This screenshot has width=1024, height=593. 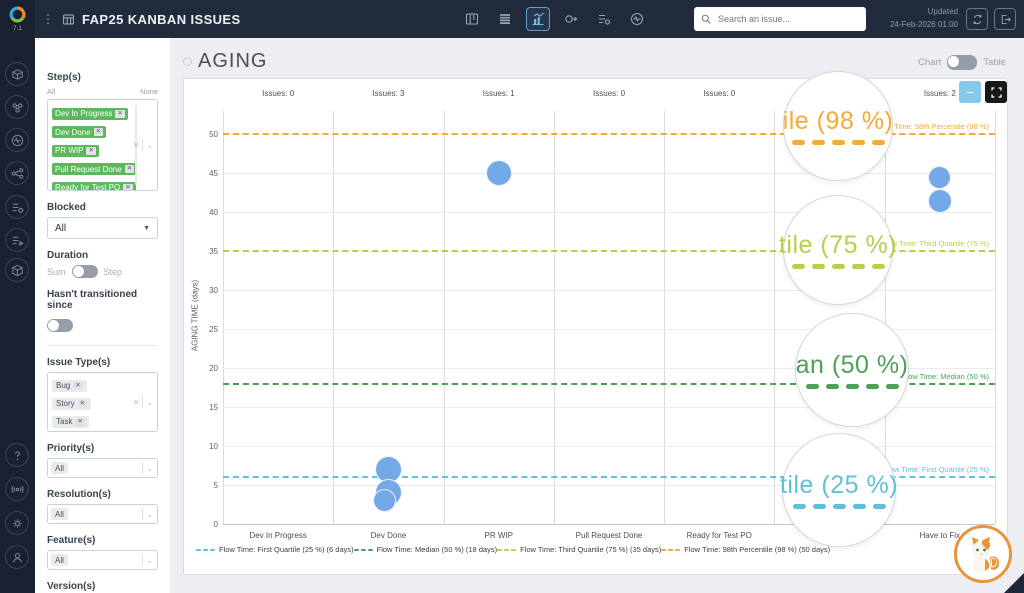 What do you see at coordinates (505, 19) in the screenshot?
I see `list-icon` at bounding box center [505, 19].